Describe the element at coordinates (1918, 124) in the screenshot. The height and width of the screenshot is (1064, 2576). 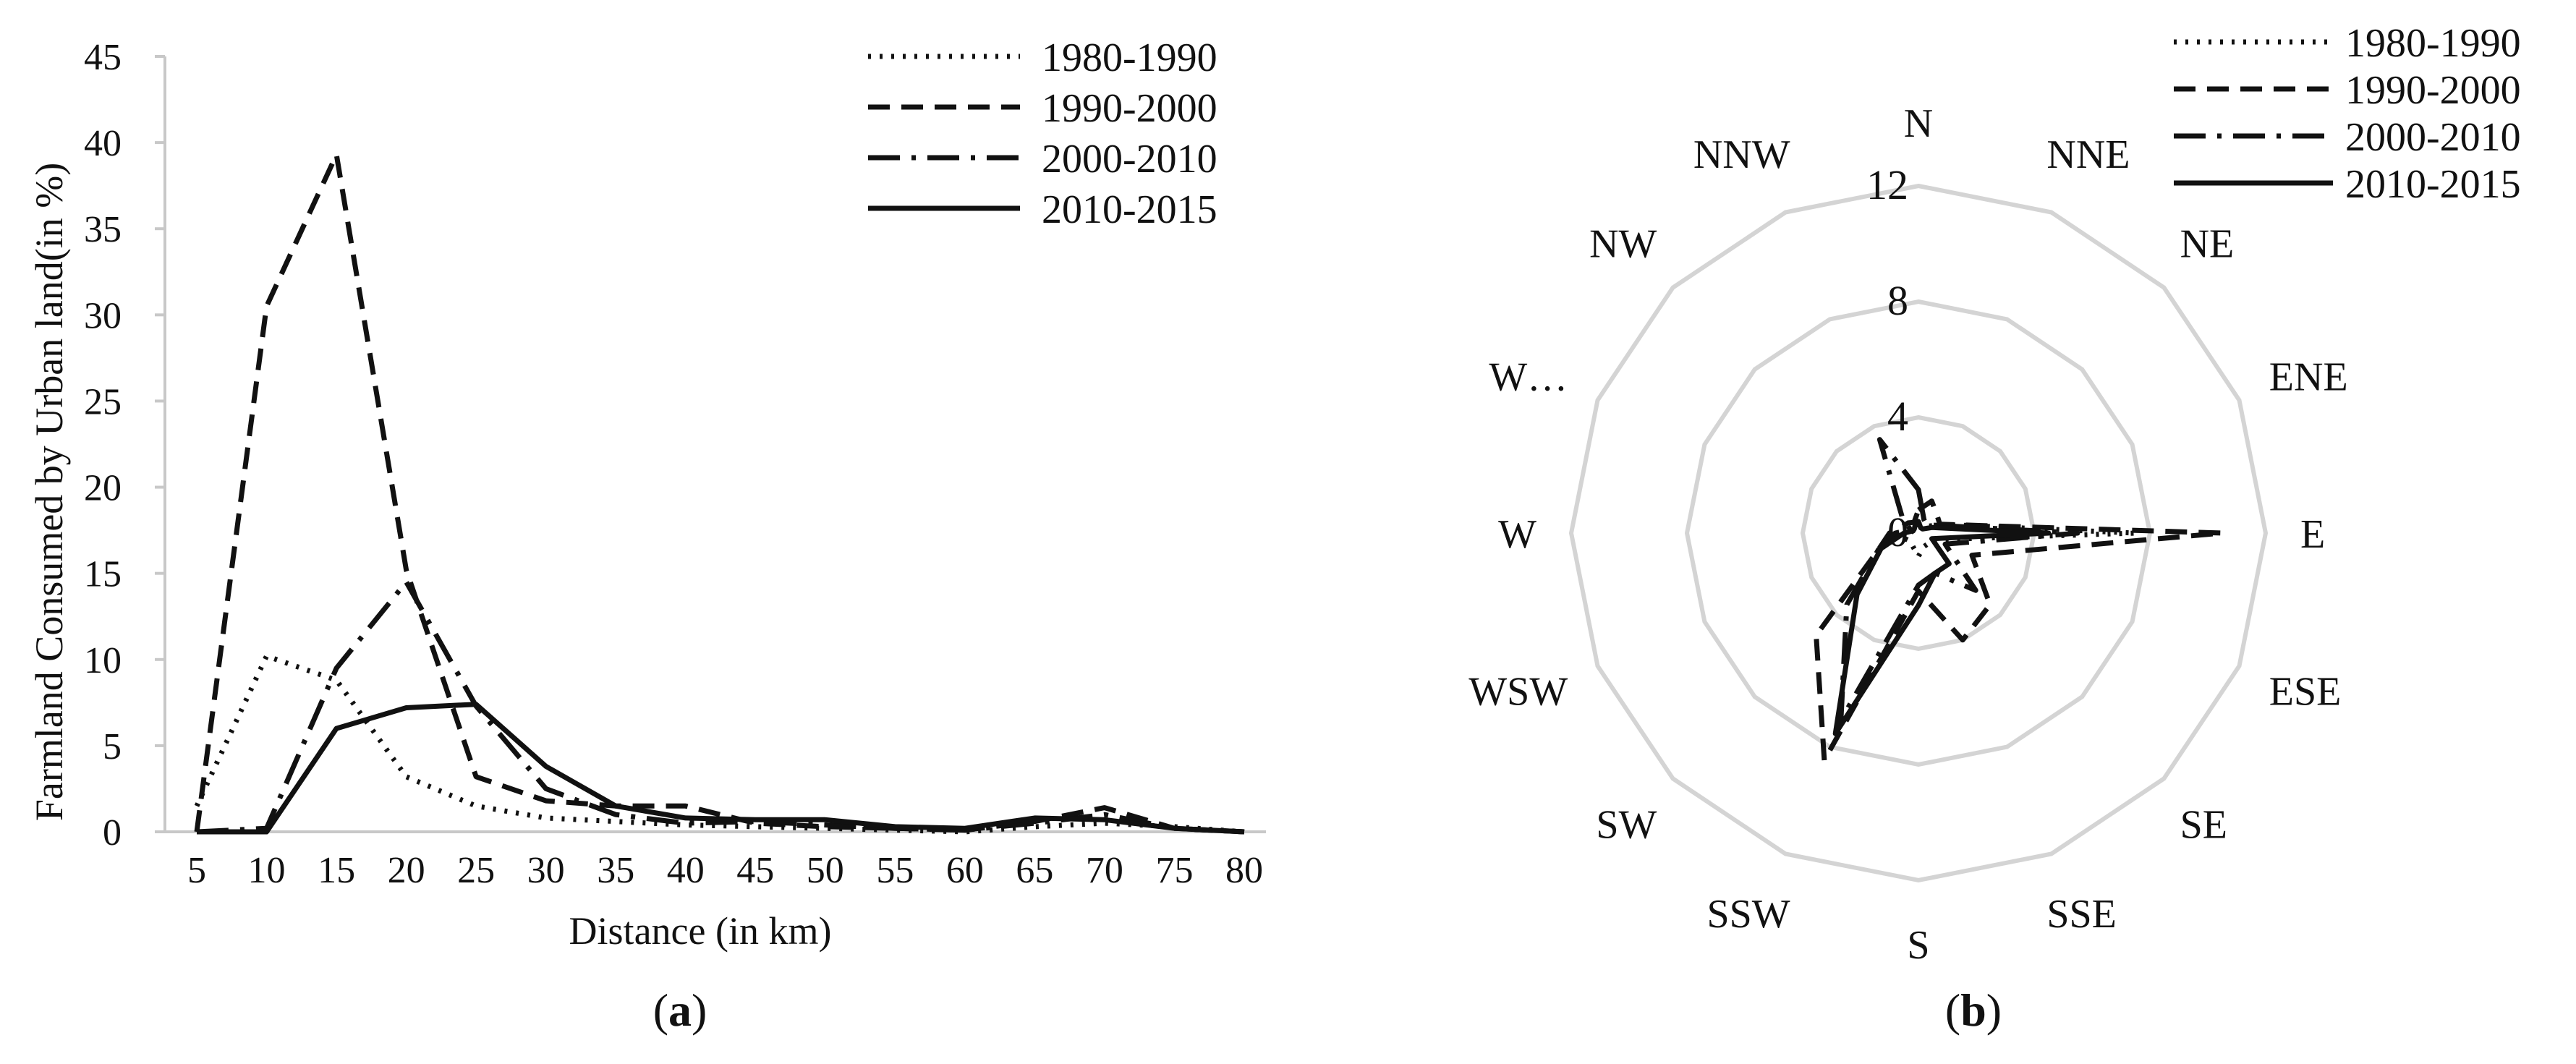
I see `direction-label-n: N` at that location.